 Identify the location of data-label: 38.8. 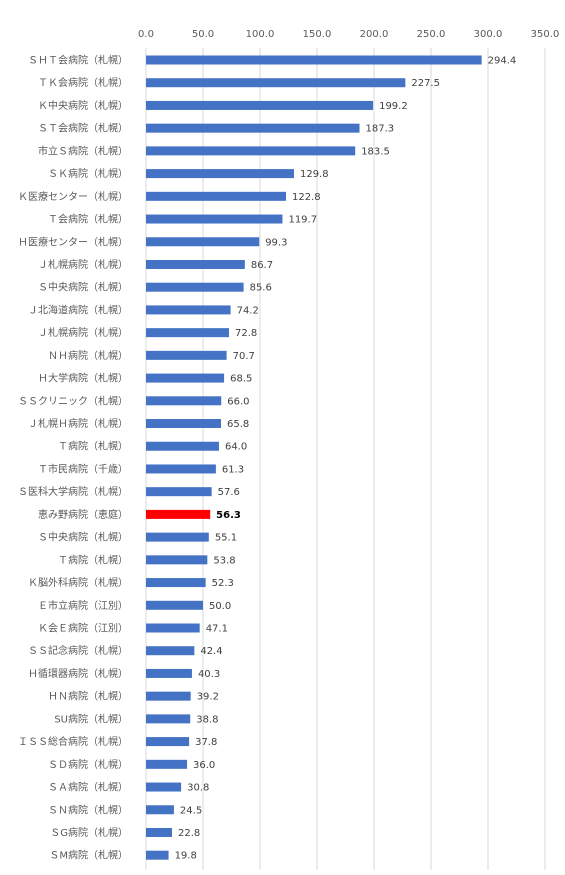
(207, 719).